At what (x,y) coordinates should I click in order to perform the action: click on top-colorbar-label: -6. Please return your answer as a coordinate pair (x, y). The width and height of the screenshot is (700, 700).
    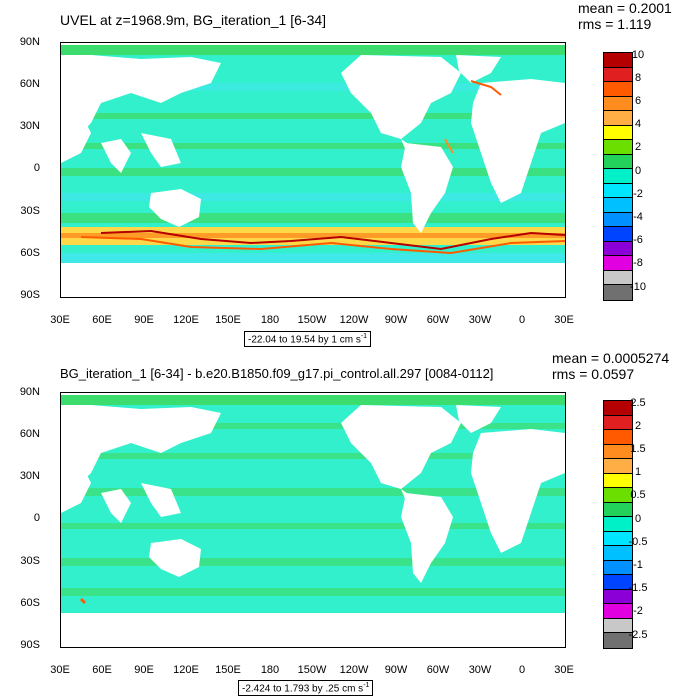
    Looking at the image, I should click on (638, 240).